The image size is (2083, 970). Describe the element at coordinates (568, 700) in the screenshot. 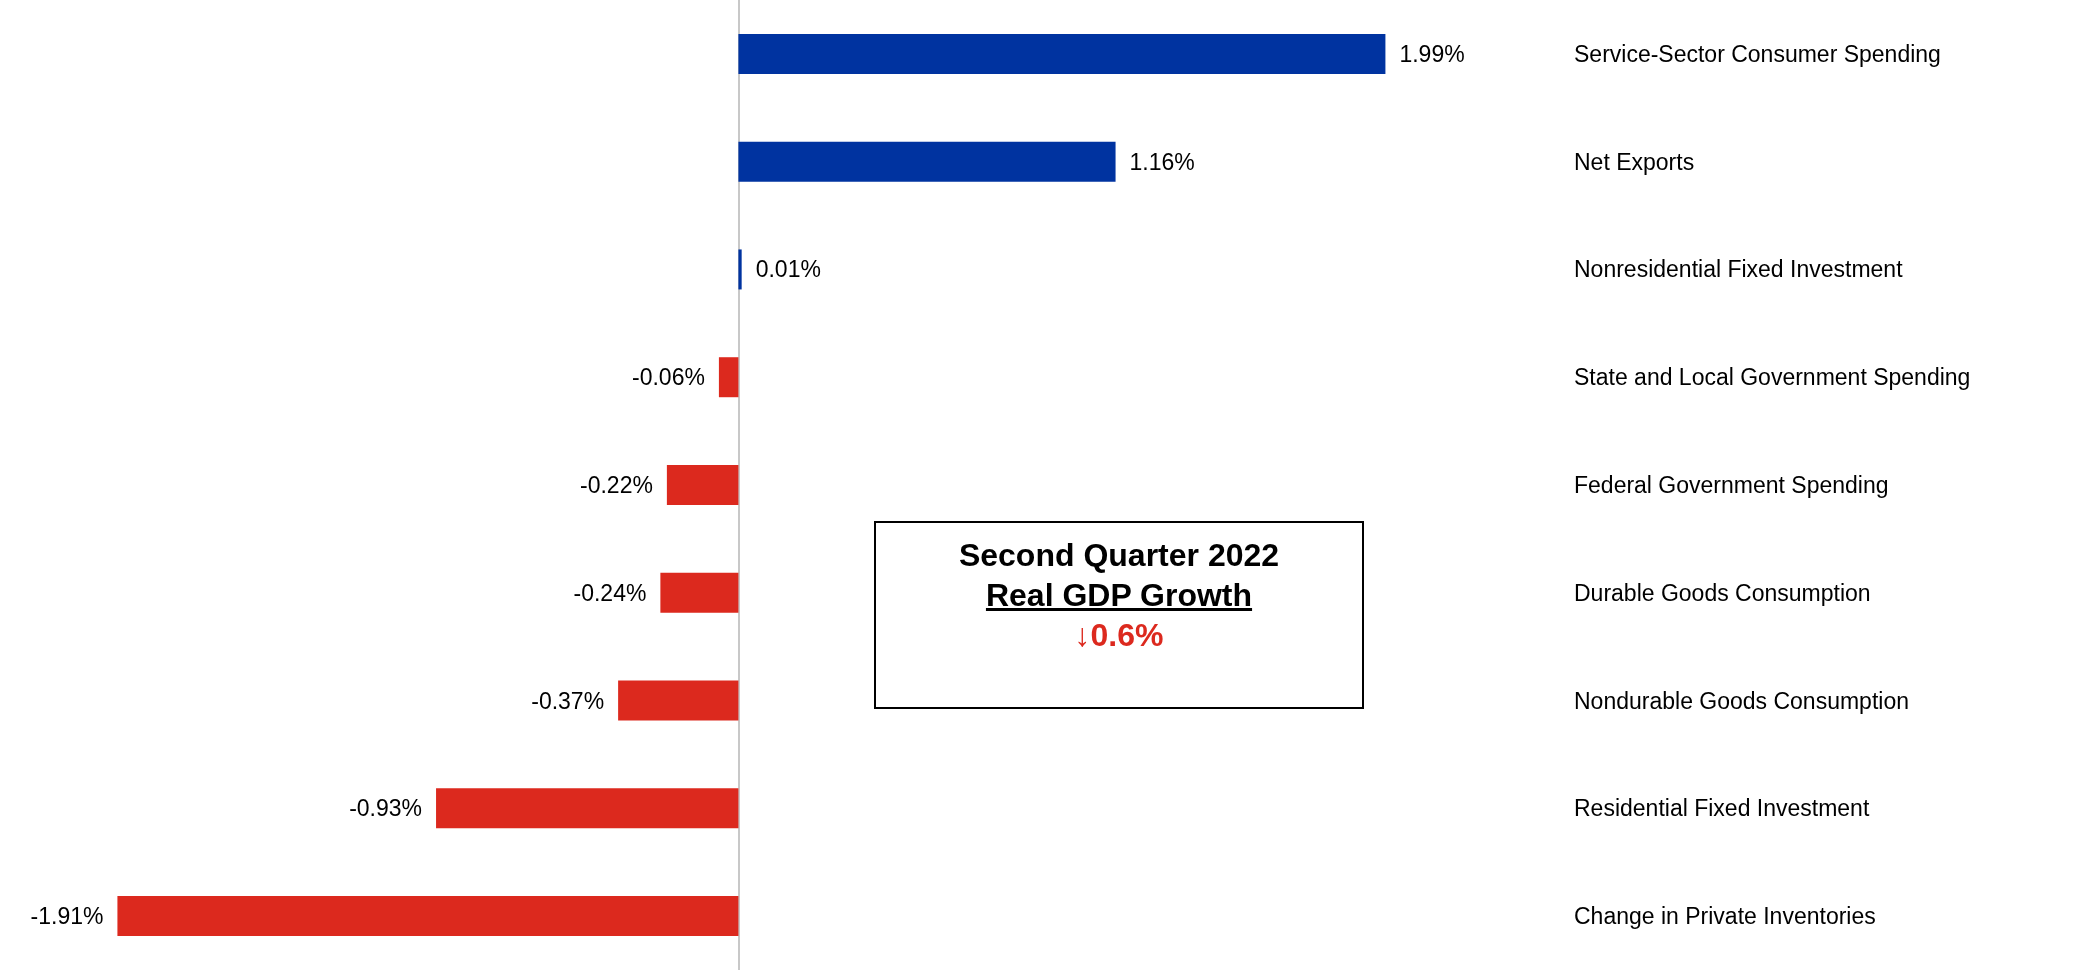

I see `data-label: -0.37%` at that location.